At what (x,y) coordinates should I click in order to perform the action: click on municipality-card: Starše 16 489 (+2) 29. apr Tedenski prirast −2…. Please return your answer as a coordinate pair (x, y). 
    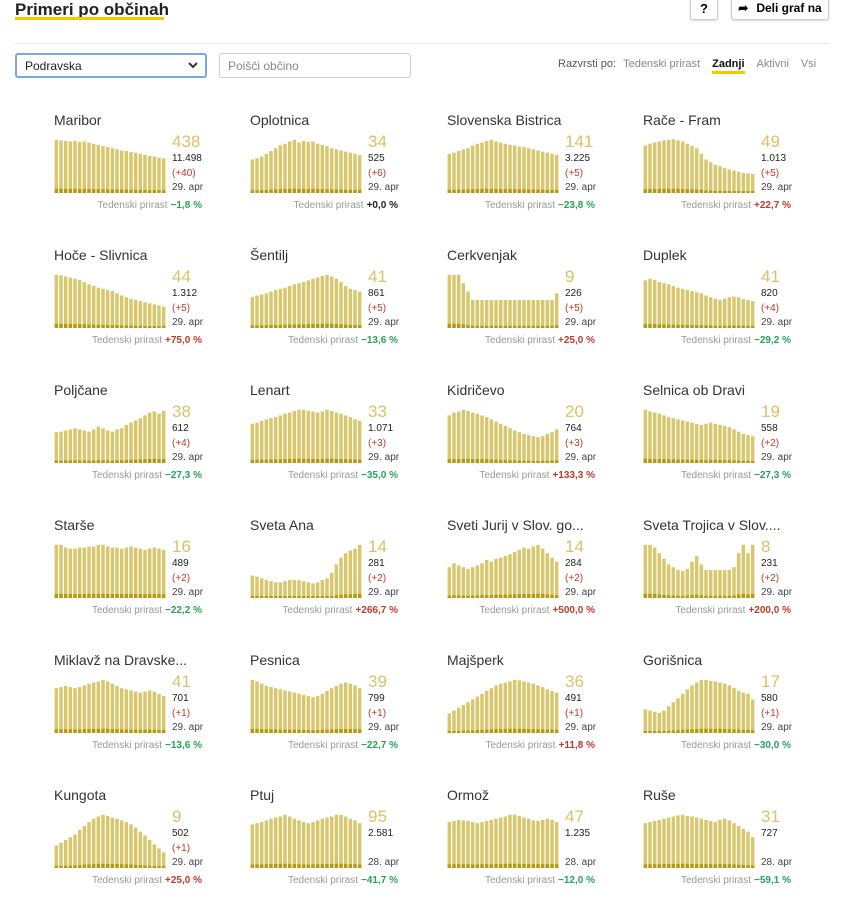
    Looking at the image, I should click on (134, 577).